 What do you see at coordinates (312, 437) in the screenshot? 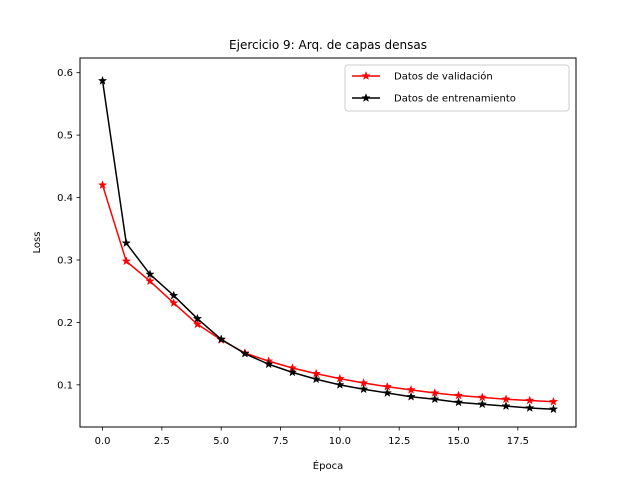
I see `x-axis-ticks: 0.0 2.5 5.0 7.5 10.0 12.5 15.0 17.5` at bounding box center [312, 437].